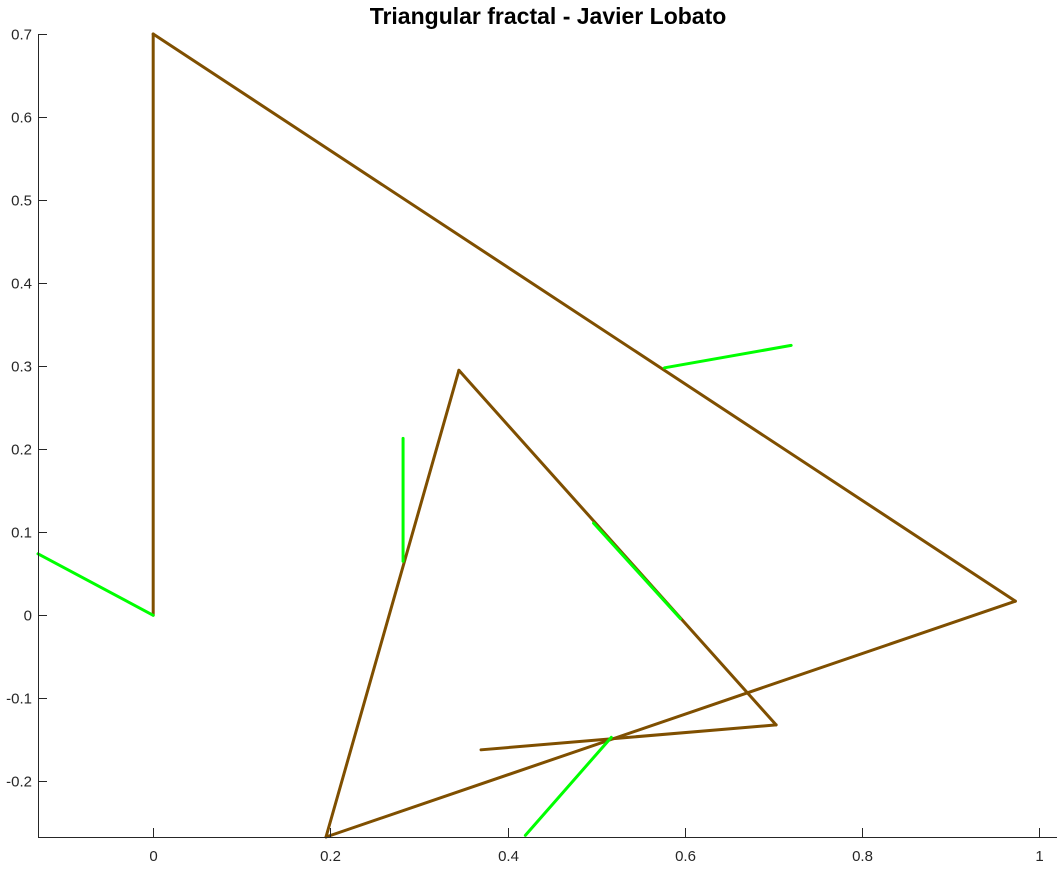 The image size is (1060, 872). Describe the element at coordinates (508, 856) in the screenshot. I see `x-tick-label: 0.4` at that location.